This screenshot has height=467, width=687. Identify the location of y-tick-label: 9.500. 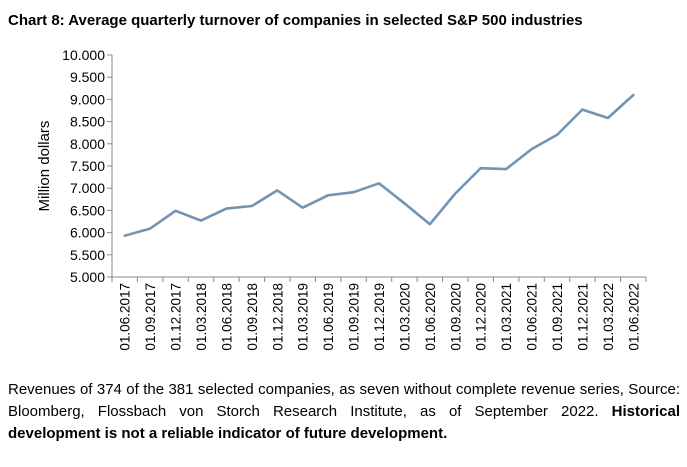
(87, 77).